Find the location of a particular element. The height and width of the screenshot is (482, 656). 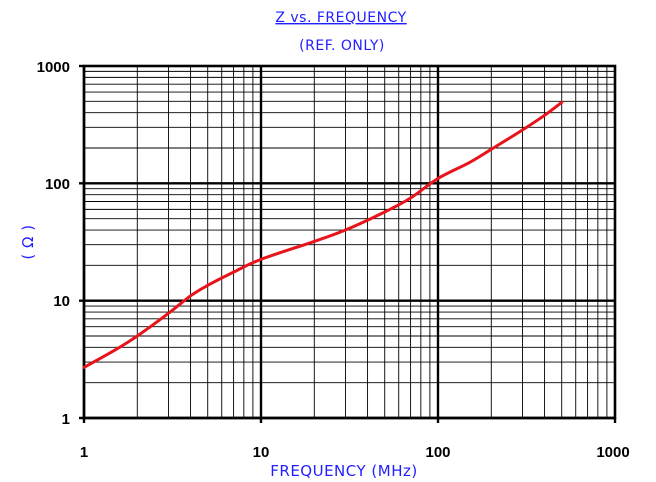

y-tick-label: 1 is located at coordinates (66, 419).